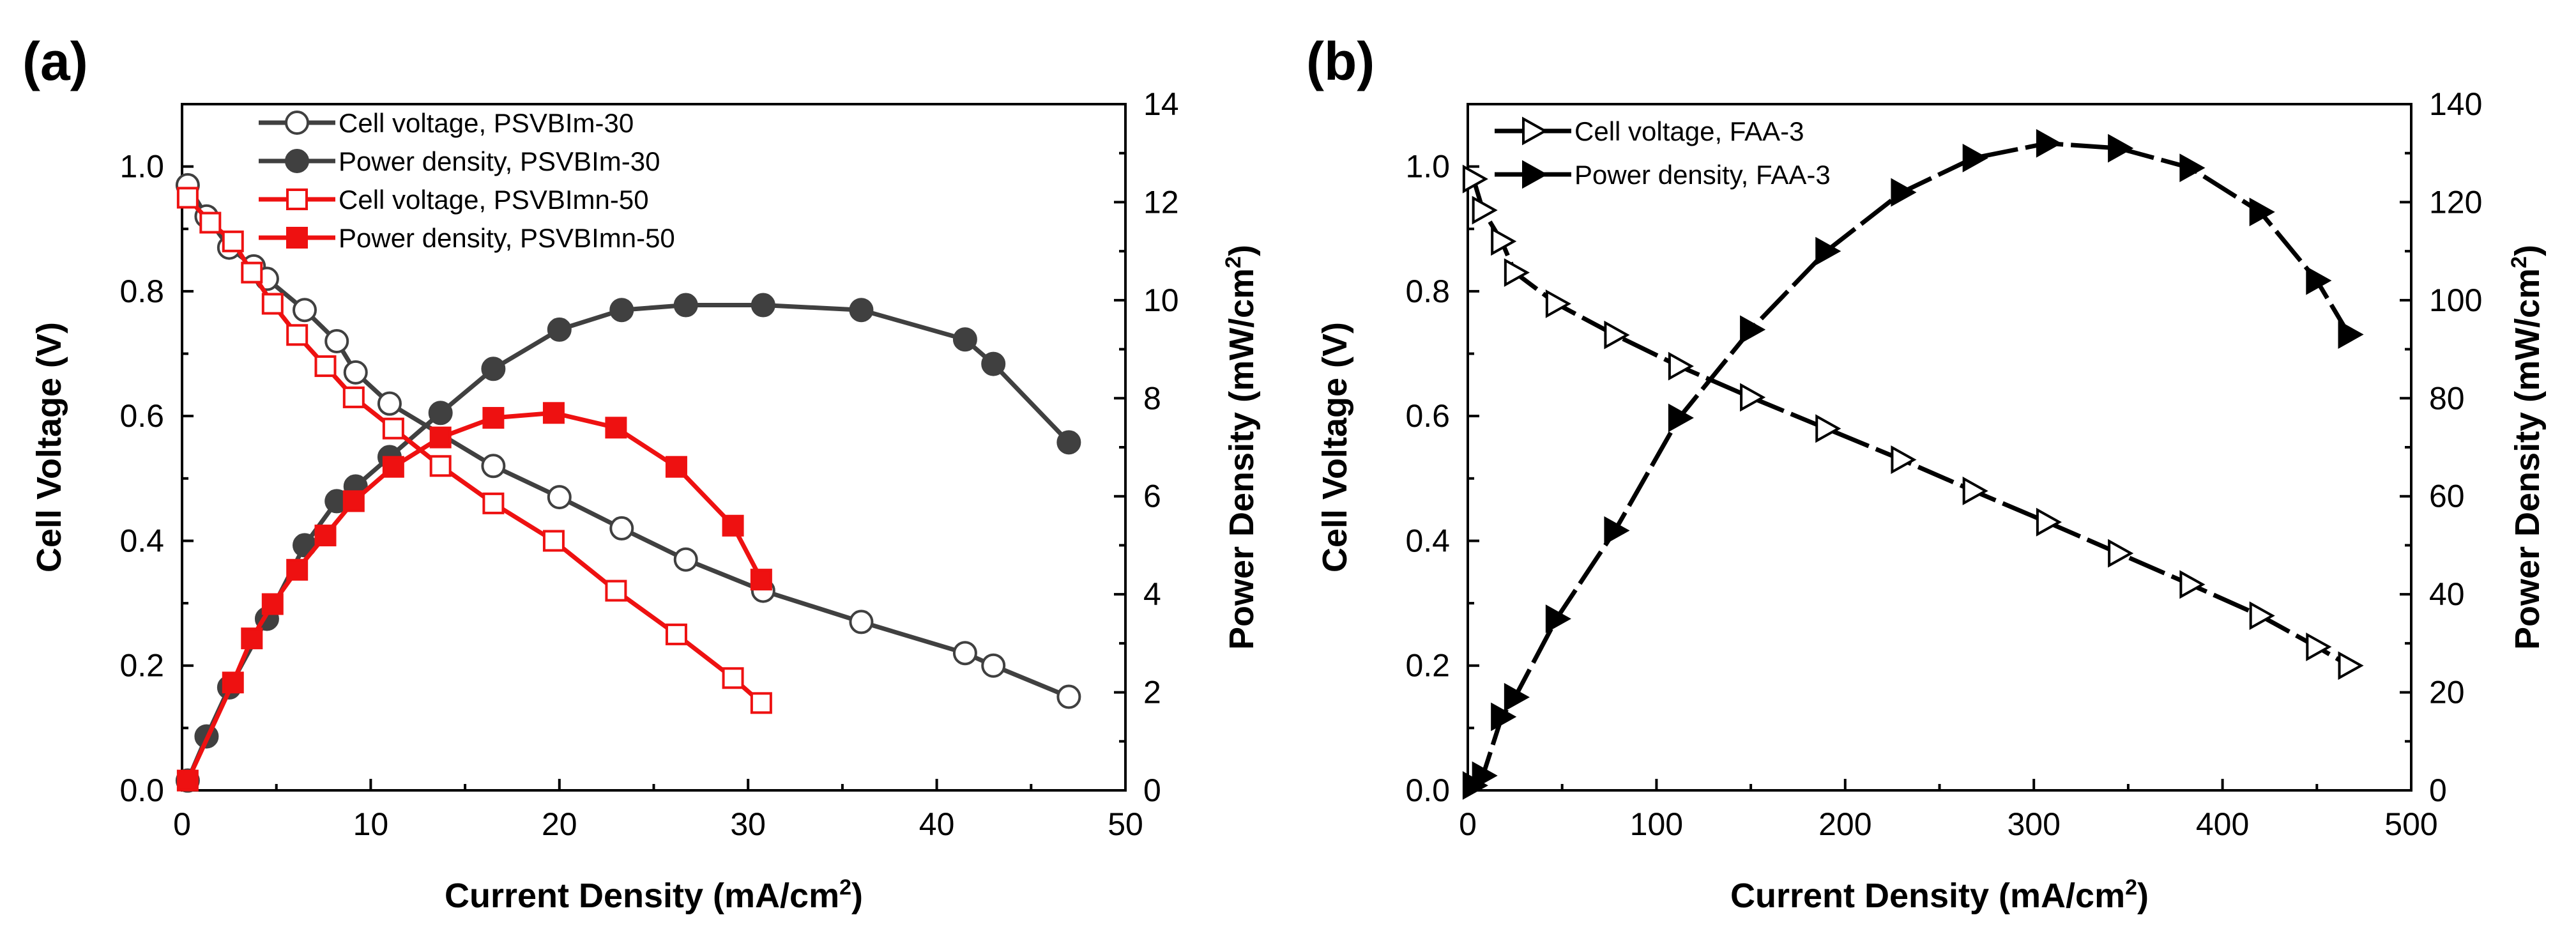 The image size is (2576, 952). What do you see at coordinates (1427, 167) in the screenshot?
I see `y-left-tick-label: 1.0` at bounding box center [1427, 167].